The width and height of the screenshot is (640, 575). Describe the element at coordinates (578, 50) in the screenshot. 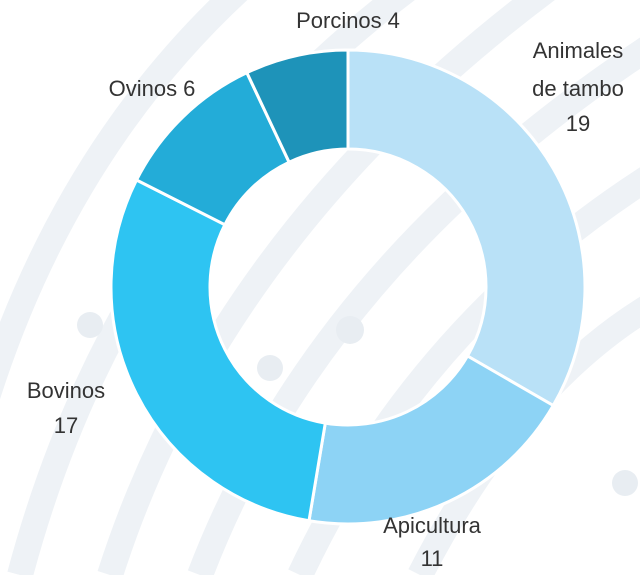

I see `slice-name-line: Animales` at that location.